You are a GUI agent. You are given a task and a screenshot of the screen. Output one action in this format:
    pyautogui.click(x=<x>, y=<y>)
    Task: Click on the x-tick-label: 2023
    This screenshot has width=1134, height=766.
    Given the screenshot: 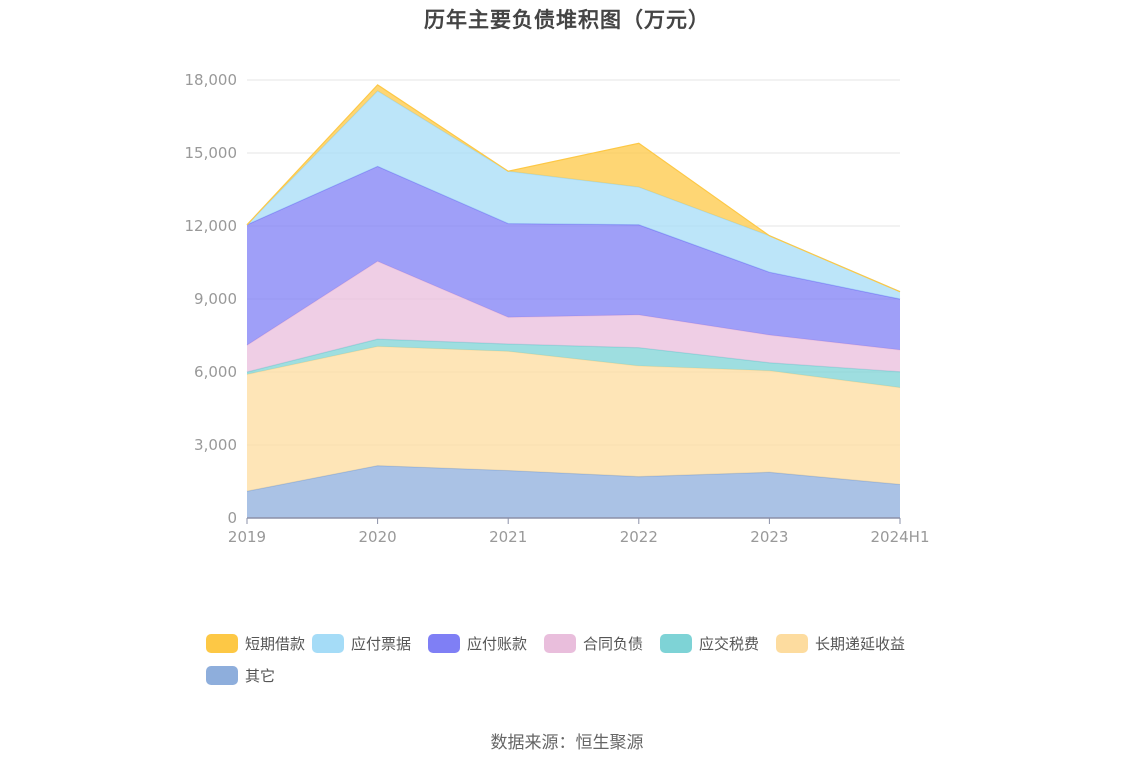 What is the action you would take?
    pyautogui.click(x=769, y=537)
    